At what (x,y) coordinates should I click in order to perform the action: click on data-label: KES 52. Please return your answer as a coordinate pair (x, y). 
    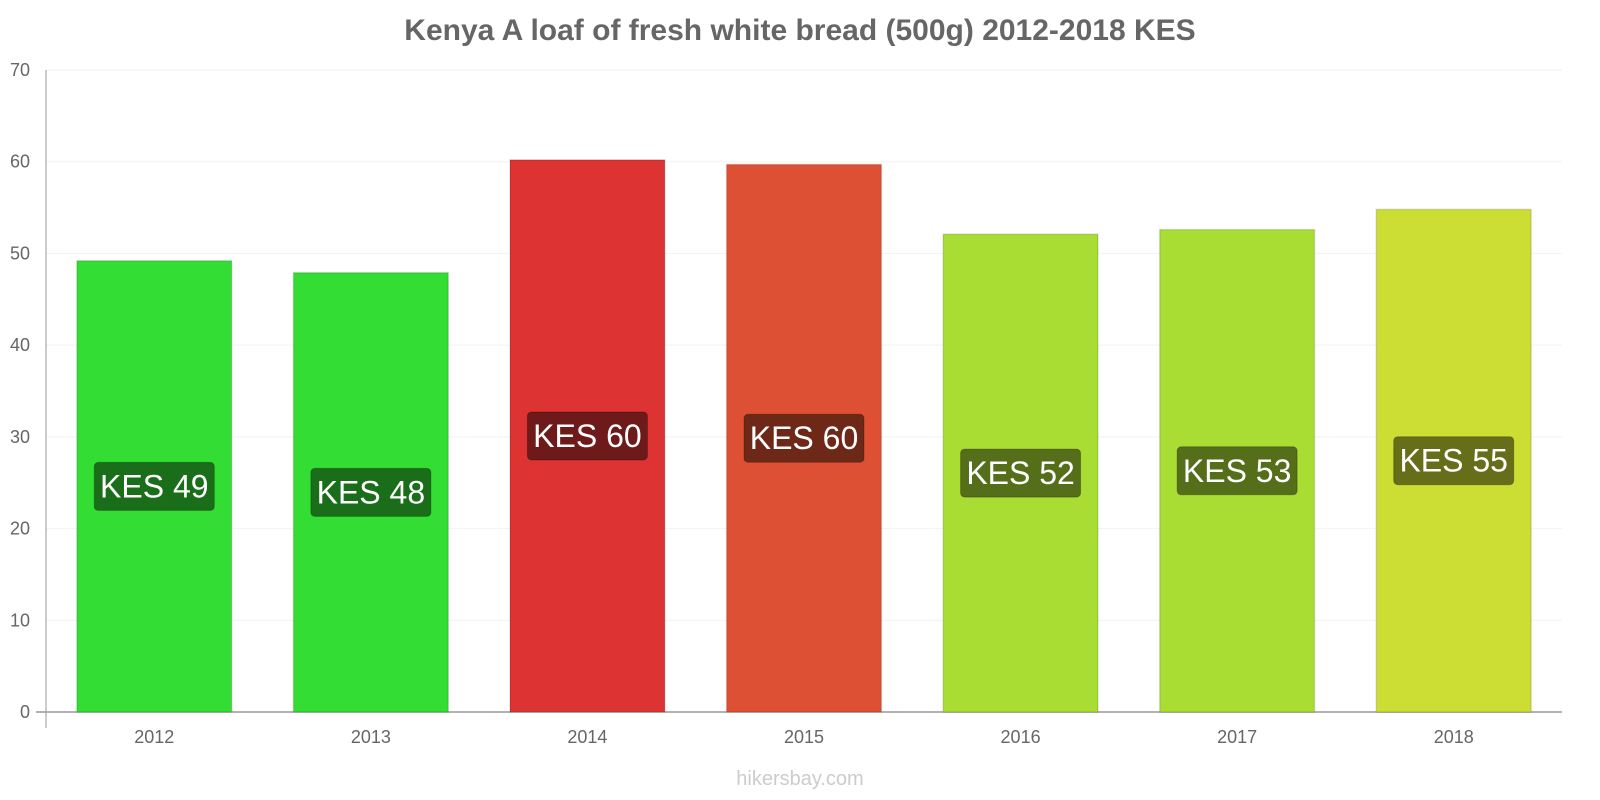
    Looking at the image, I should click on (1020, 473).